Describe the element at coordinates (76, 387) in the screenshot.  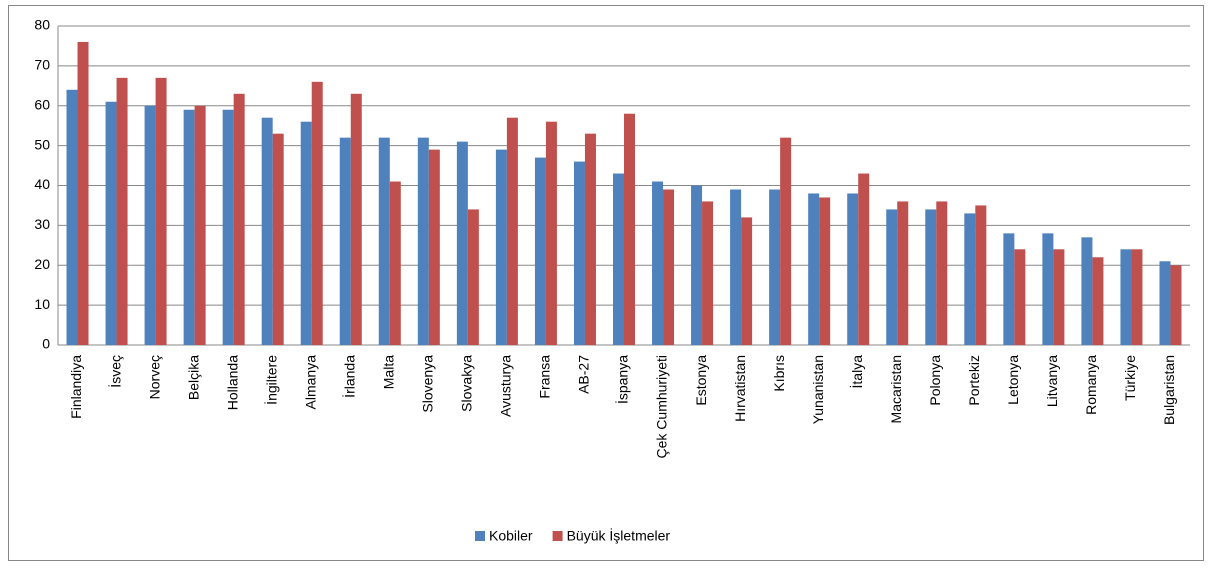
I see `x-tick-label: Finlandiya` at that location.